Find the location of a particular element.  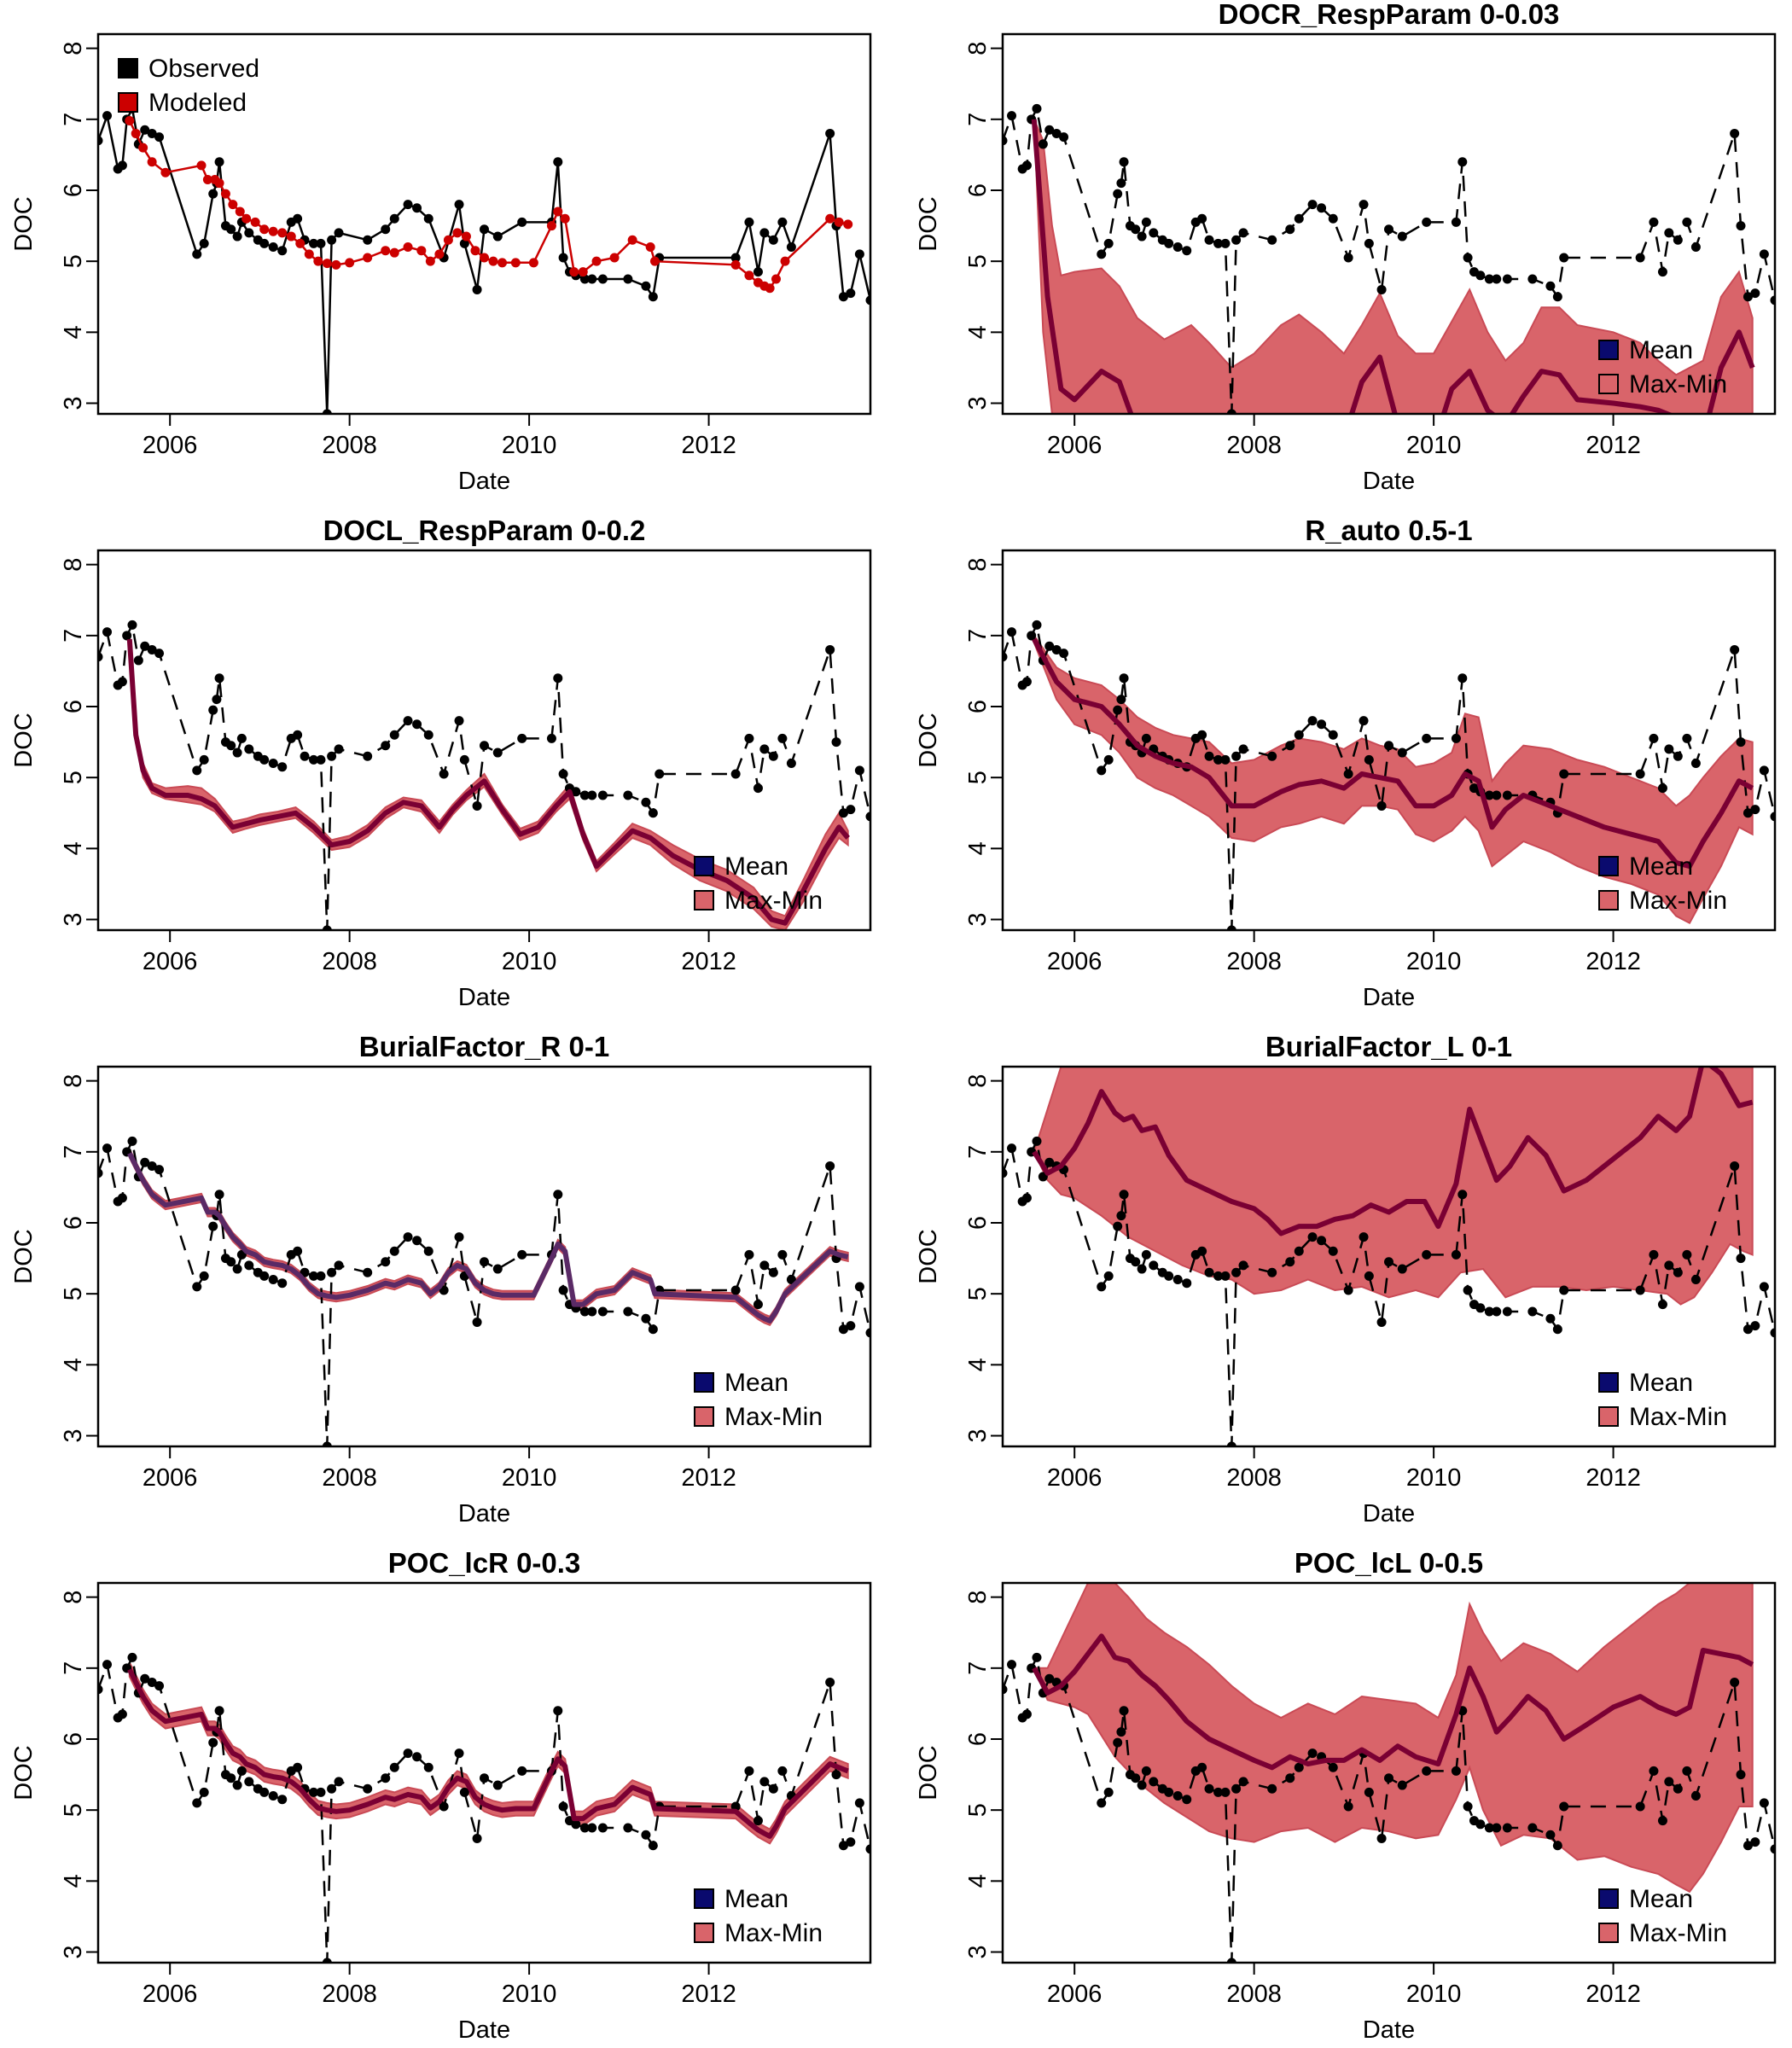

series-mean-line is located at coordinates (1393, 1151).